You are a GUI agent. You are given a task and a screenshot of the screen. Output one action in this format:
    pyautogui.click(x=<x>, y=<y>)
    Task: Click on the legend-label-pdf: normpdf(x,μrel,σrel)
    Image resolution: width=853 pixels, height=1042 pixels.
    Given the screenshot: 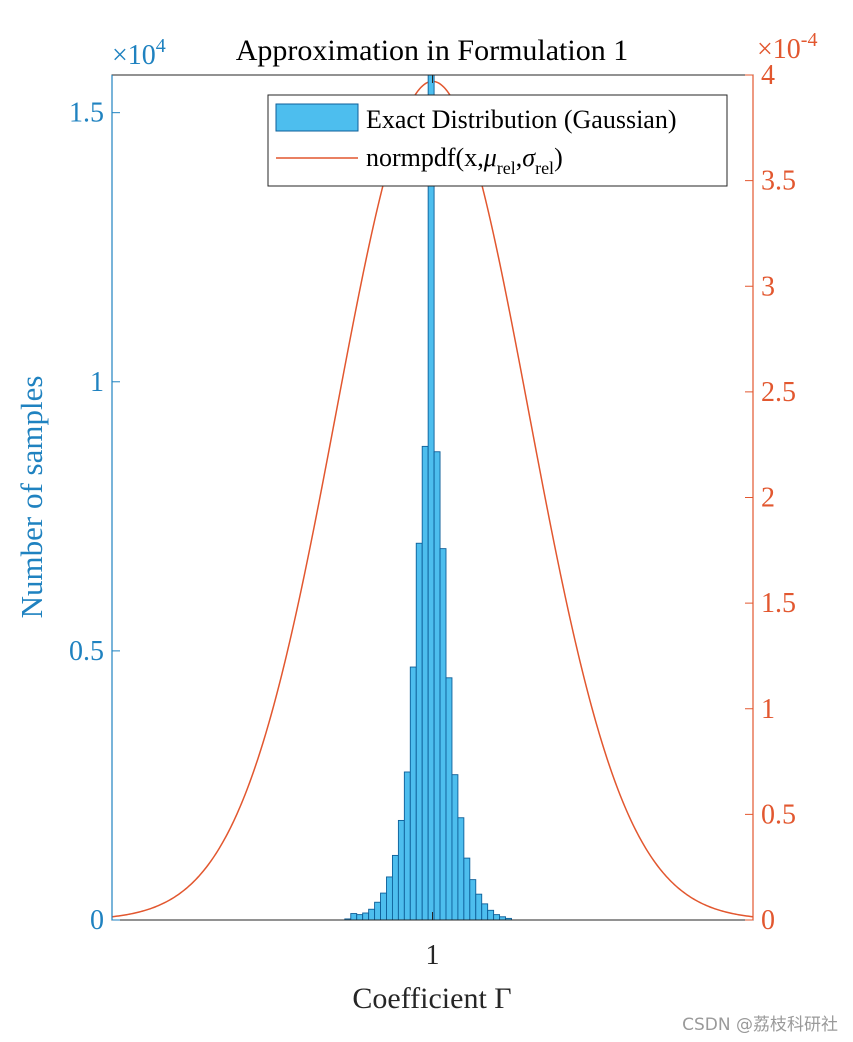 What is the action you would take?
    pyautogui.click(x=464, y=160)
    